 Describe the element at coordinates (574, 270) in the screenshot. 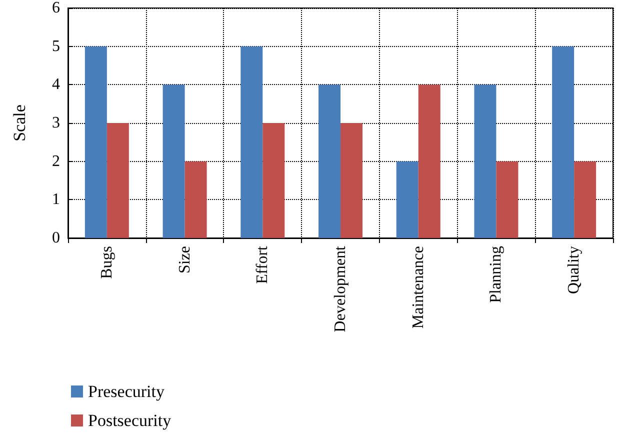

I see `x-tick-label: Quality` at that location.